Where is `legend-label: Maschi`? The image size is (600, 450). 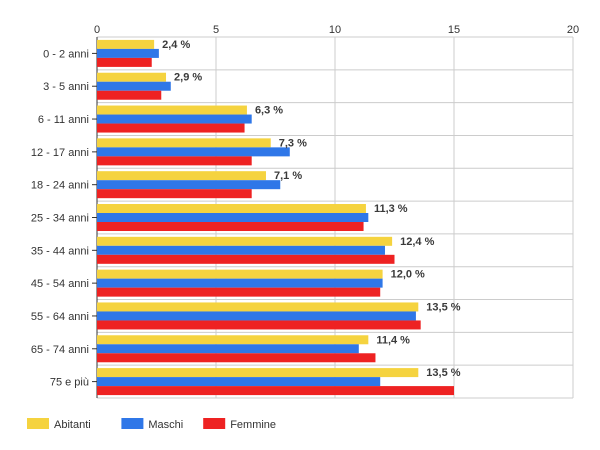
legend-label: Maschi is located at coordinates (165, 425).